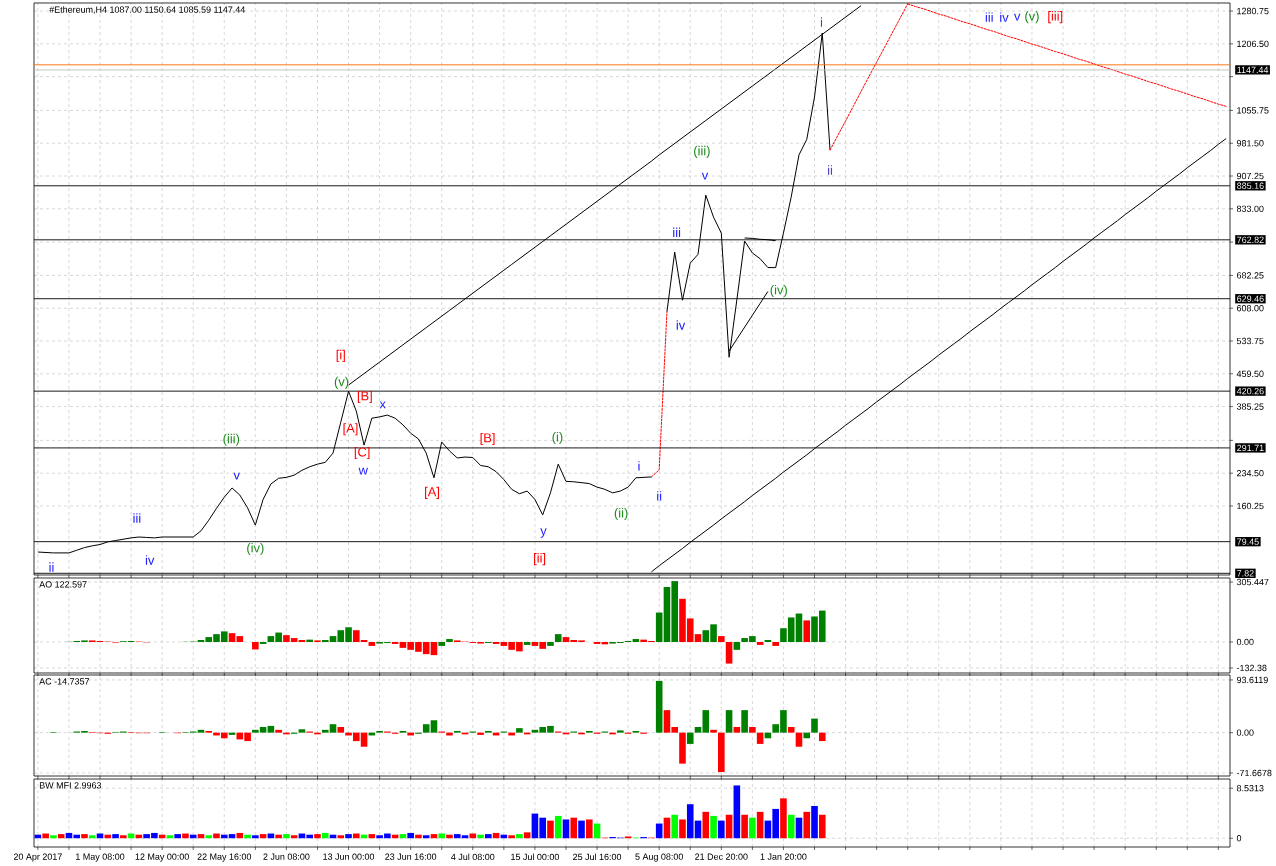 The width and height of the screenshot is (1276, 866). I want to click on annotation: w, so click(363, 471).